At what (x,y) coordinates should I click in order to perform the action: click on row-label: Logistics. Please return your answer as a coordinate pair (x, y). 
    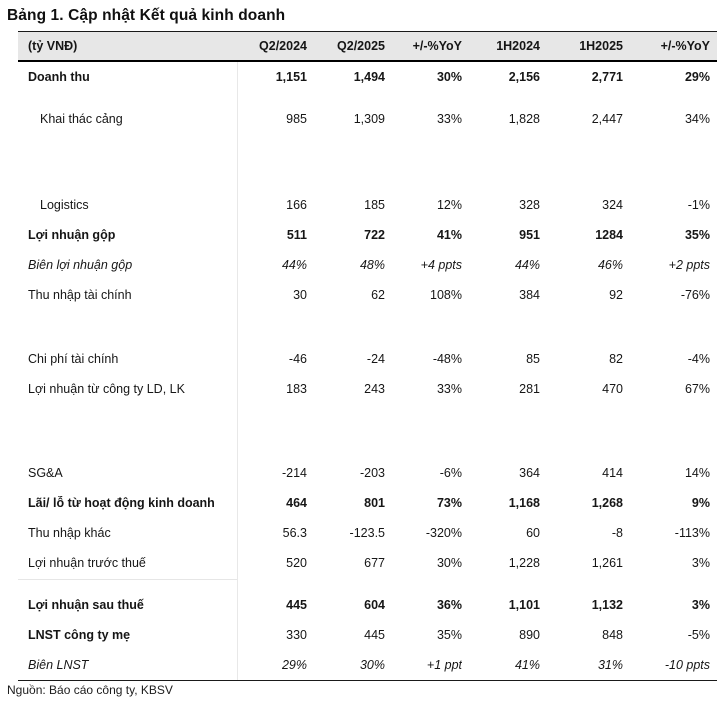
    Looking at the image, I should click on (64, 205).